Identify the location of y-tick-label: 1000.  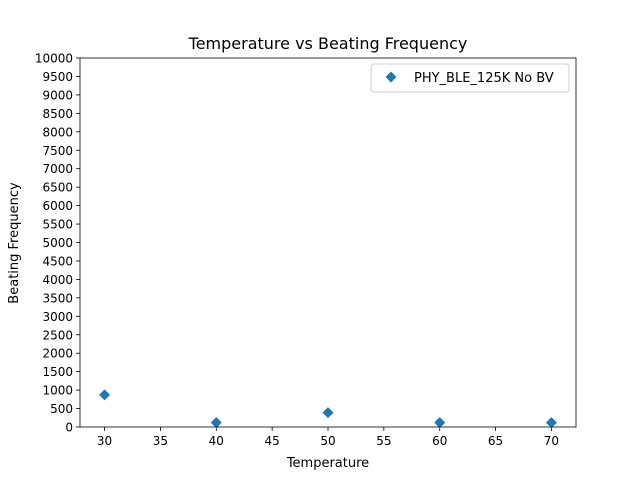
(57, 391).